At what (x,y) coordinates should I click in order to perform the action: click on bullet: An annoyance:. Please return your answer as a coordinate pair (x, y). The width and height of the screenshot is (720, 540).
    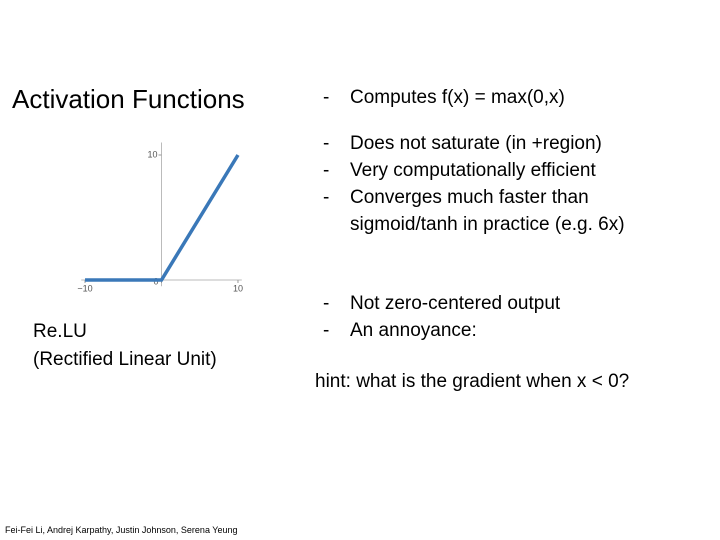
    Looking at the image, I should click on (499, 330).